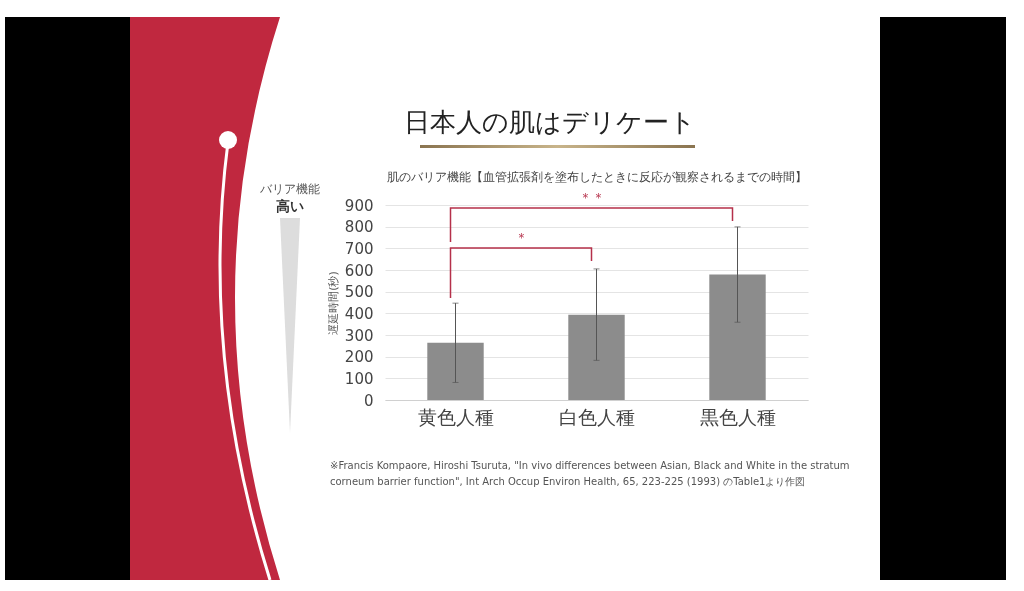 Image resolution: width=1024 pixels, height=591 pixels. Describe the element at coordinates (359, 357) in the screenshot. I see `y-tick-label: 200` at that location.